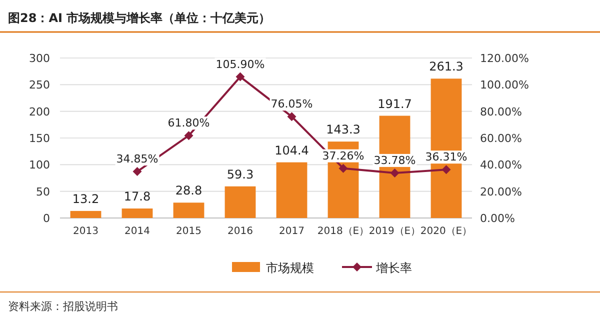  What do you see at coordinates (497, 218) in the screenshot?
I see `y2-tick-label: 0.00%` at bounding box center [497, 218].